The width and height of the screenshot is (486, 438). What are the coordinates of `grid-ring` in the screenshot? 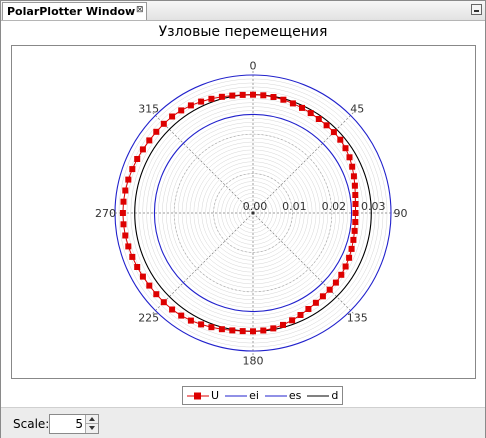 It's located at (253, 213).